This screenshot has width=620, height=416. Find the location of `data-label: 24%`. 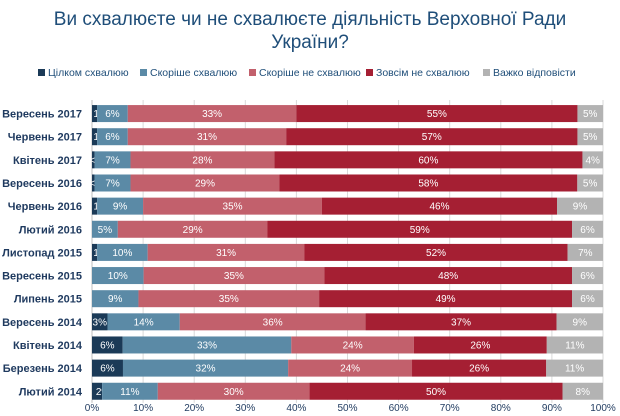

data-label: 24% is located at coordinates (353, 345).